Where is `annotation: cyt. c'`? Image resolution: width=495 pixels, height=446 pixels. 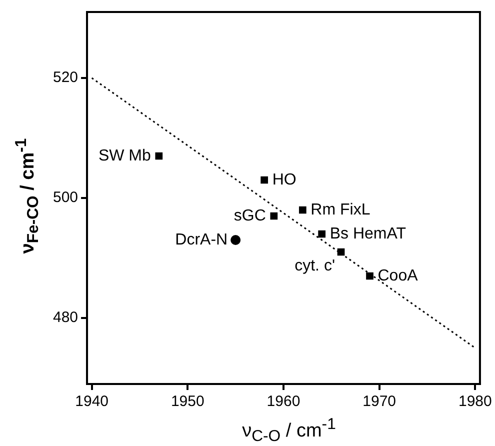
annotation: cyt. c' is located at coordinates (314, 265).